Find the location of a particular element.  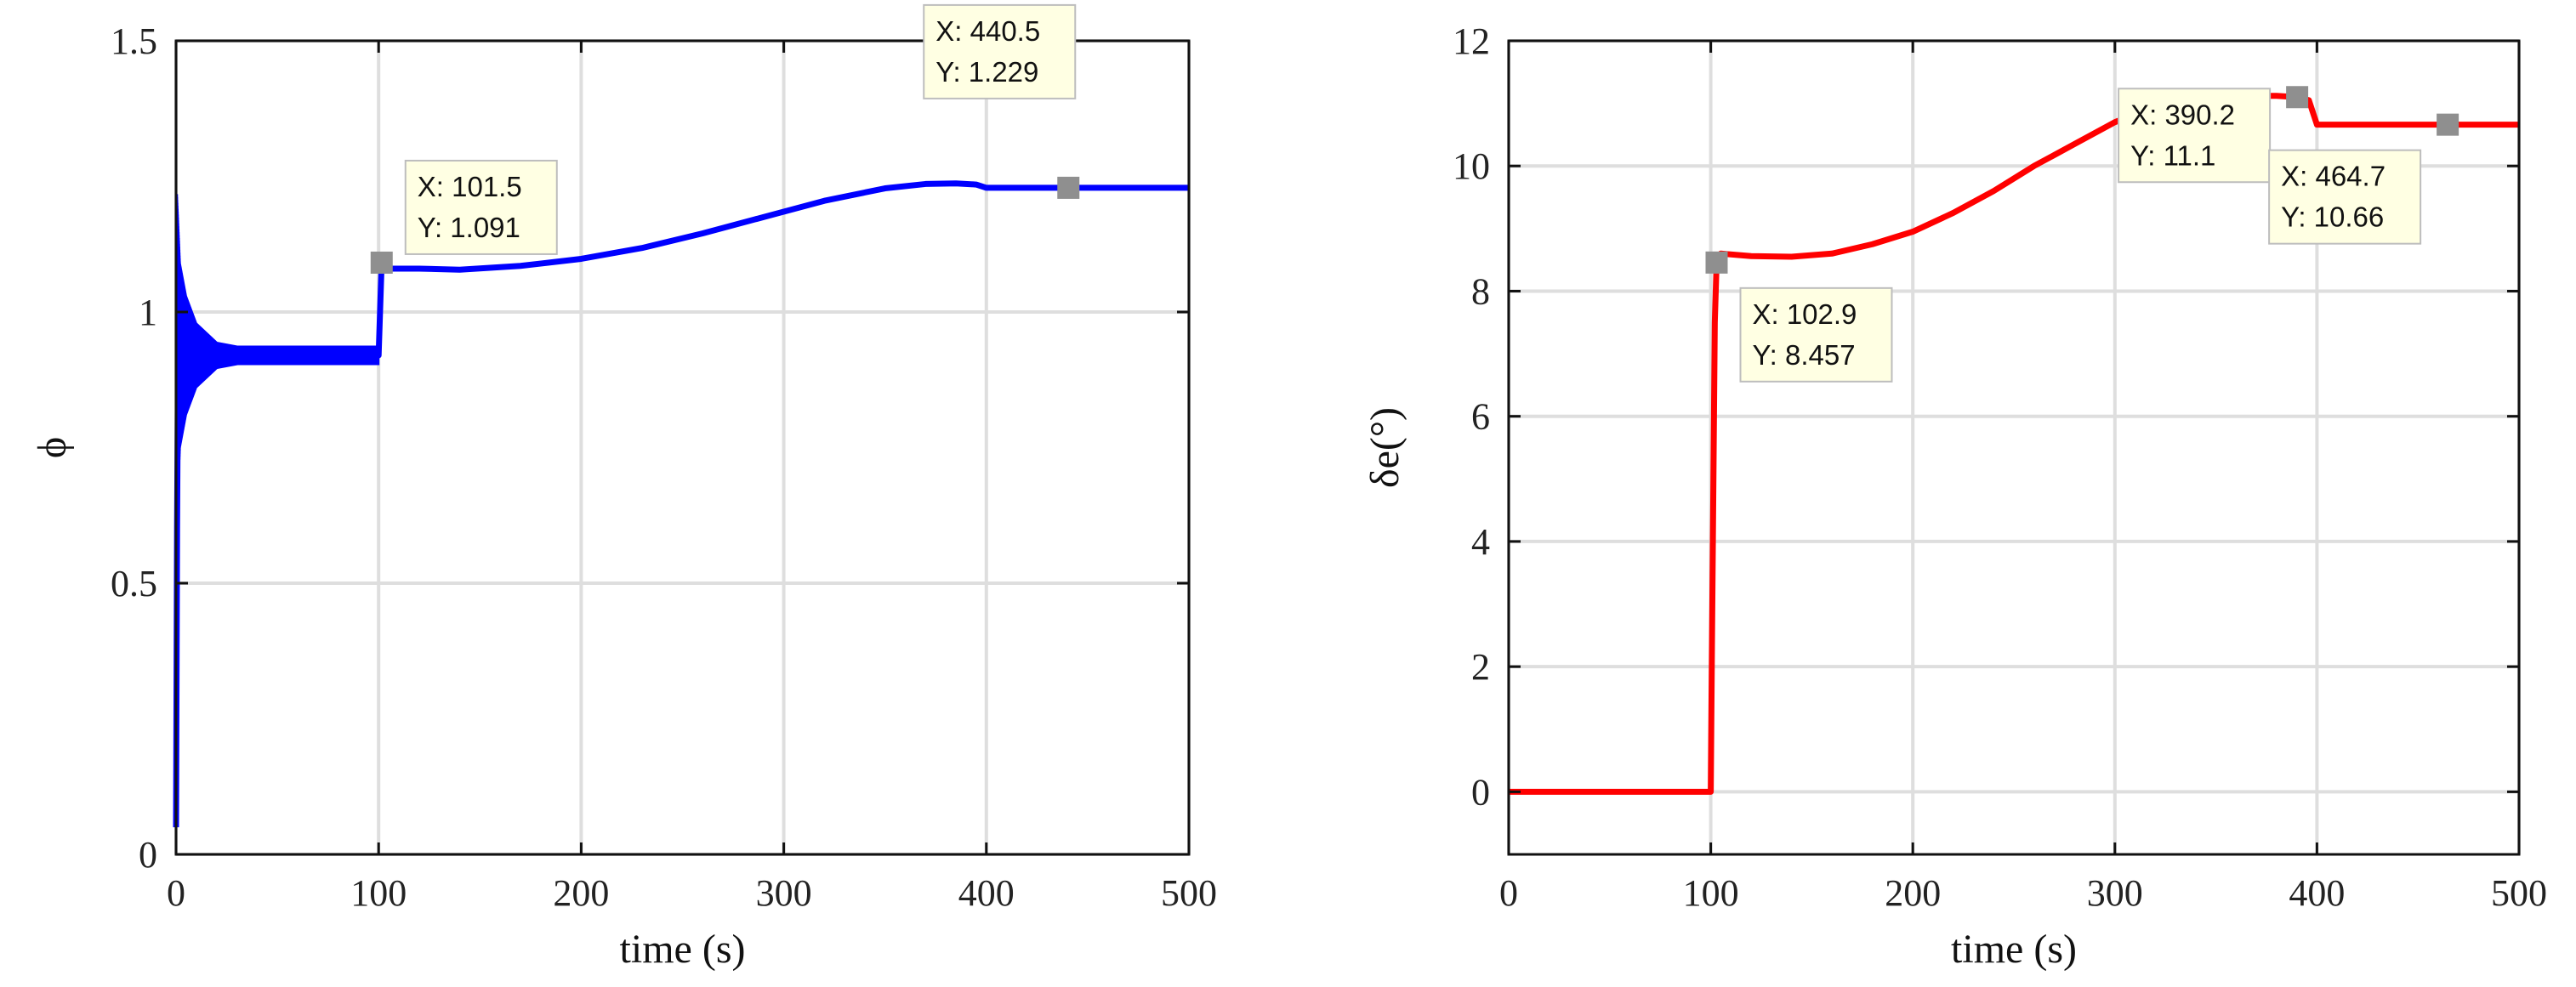

chart-1-y-tick-label-3: 6 is located at coordinates (1480, 417).